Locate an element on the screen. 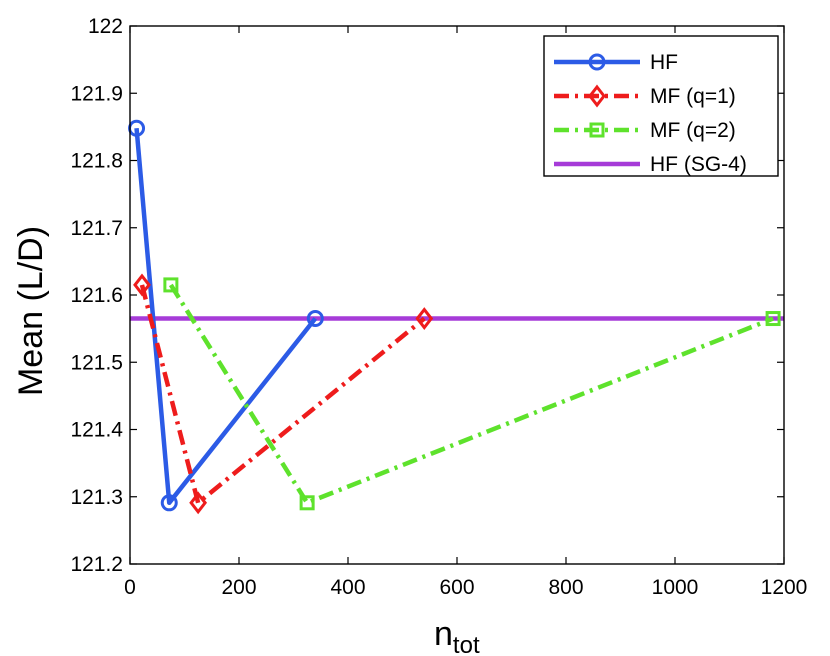 This screenshot has width=830, height=656. x-axis-label-main: n is located at coordinates (443, 634).